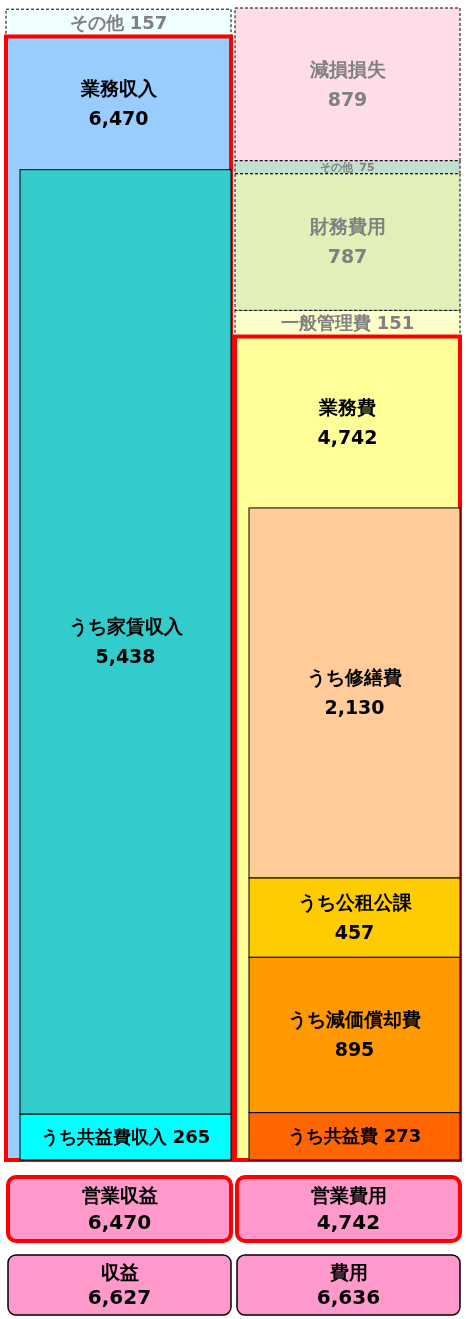 The width and height of the screenshot is (466, 1319). What do you see at coordinates (119, 1284) in the screenshot?
I see `text: 収益 6,627` at bounding box center [119, 1284].